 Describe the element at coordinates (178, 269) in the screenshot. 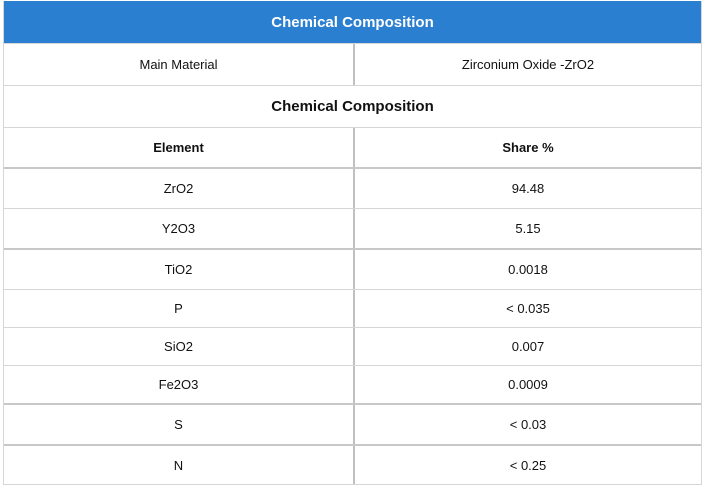

I see `element-cell: TiO2` at that location.